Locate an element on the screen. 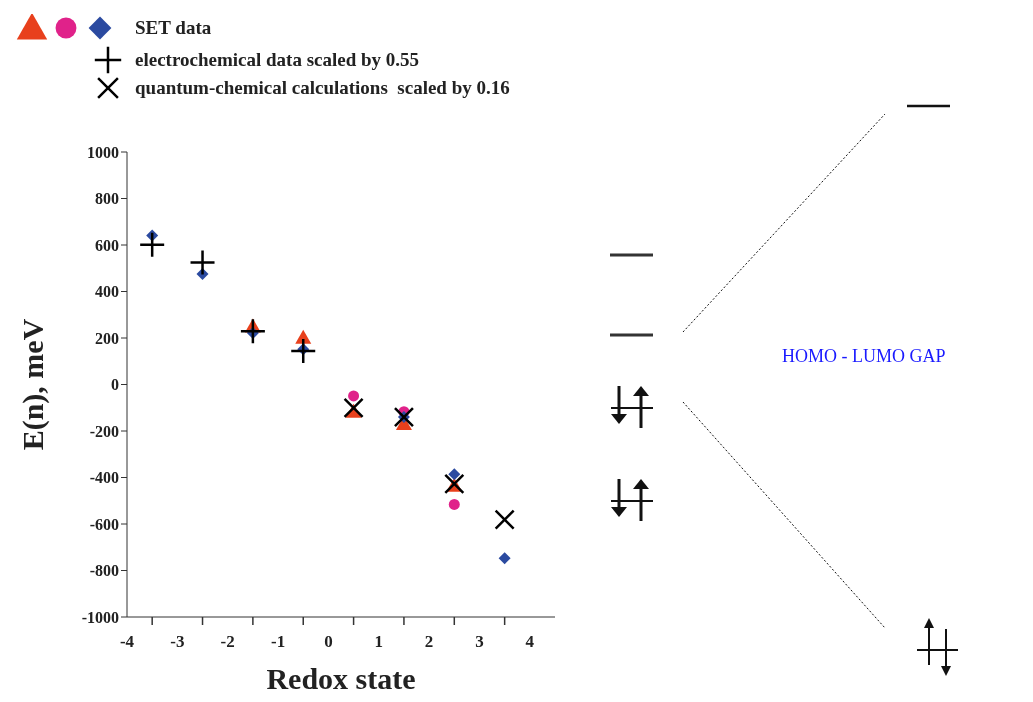 Image resolution: width=1033 pixels, height=702 pixels. y-tick-label: -1000 is located at coordinates (100, 617).